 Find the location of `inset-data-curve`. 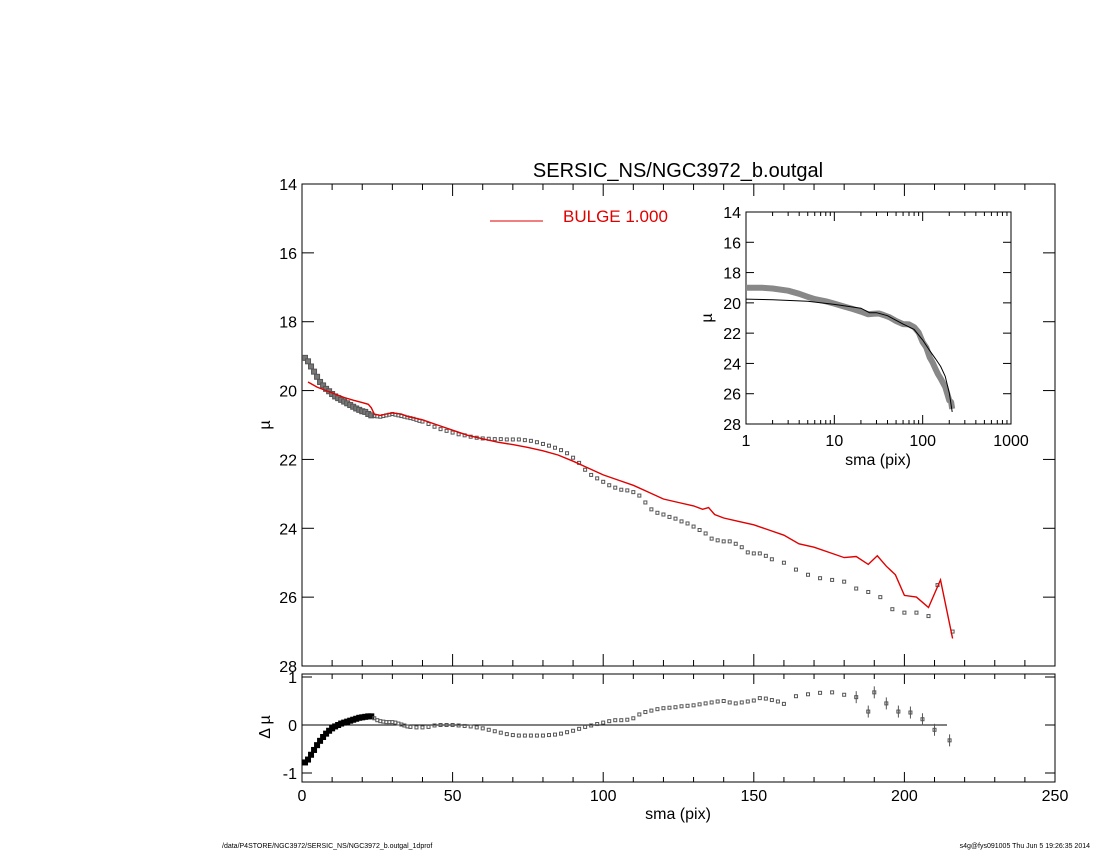

inset-data-curve is located at coordinates (850, 348).